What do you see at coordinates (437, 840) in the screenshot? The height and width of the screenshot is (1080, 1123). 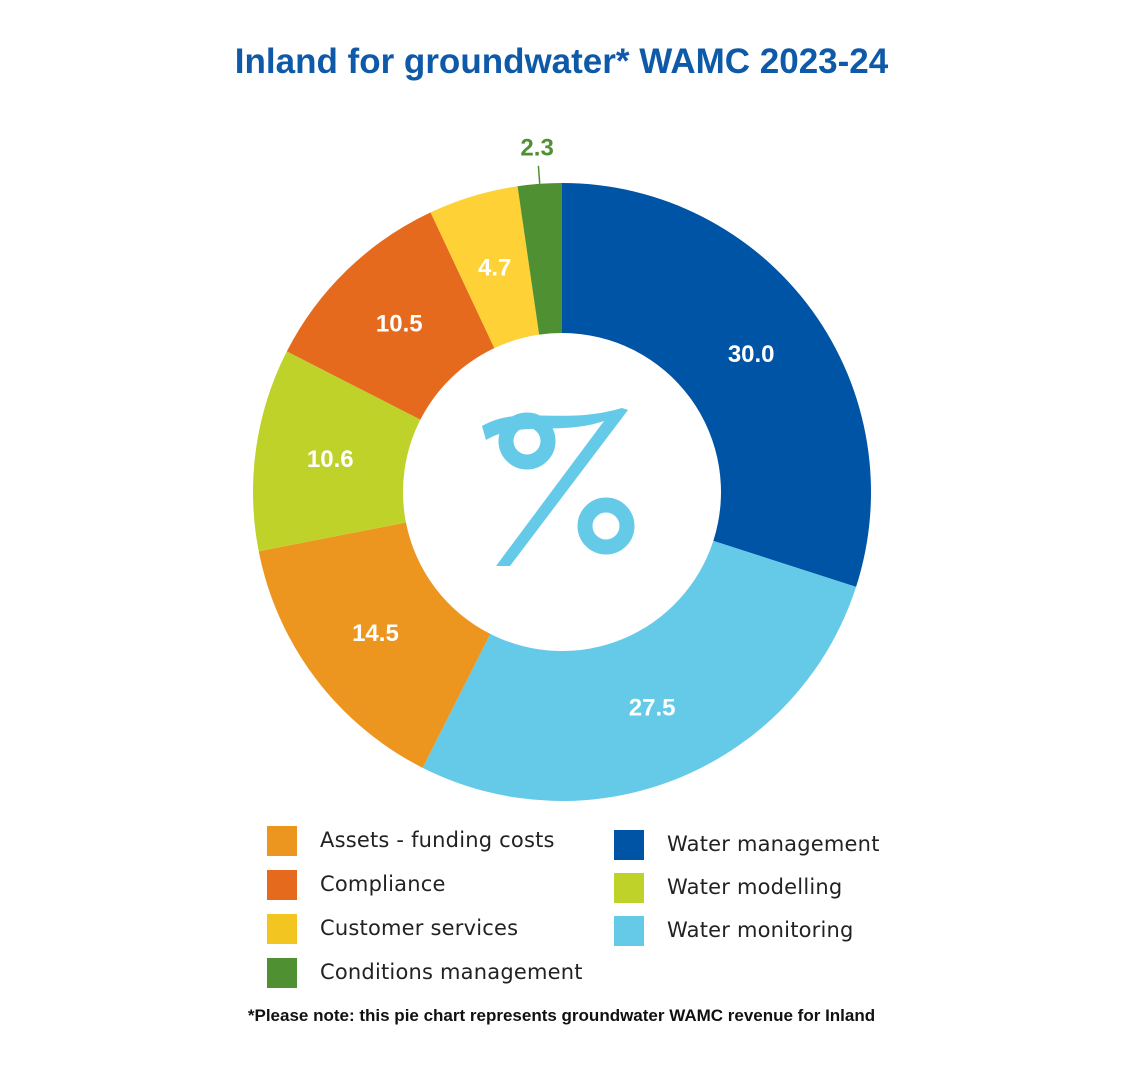 I see `legend-label: Assets - funding costs` at bounding box center [437, 840].